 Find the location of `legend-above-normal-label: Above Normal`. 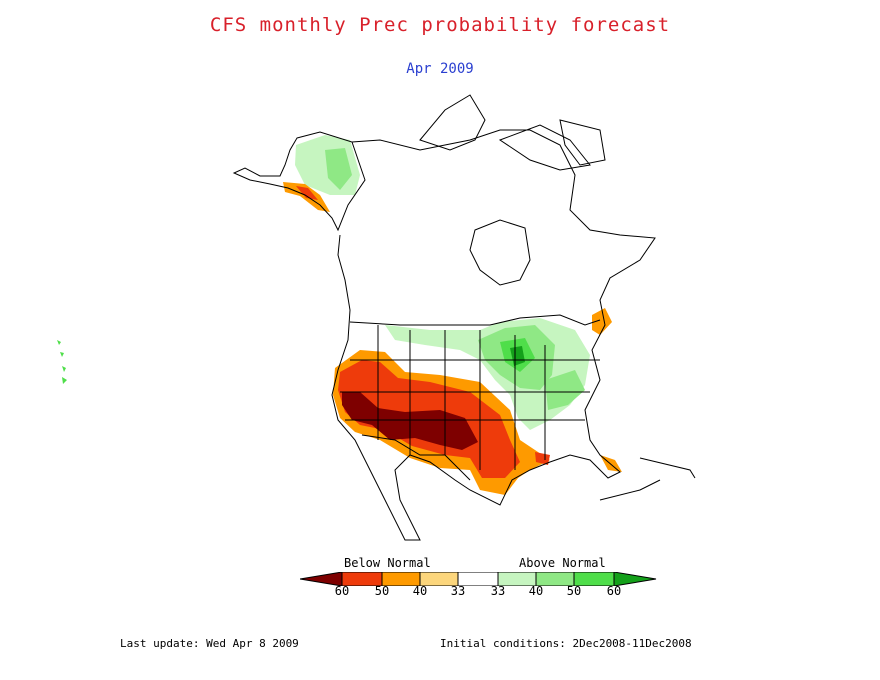

legend-above-normal-label: Above Normal is located at coordinates (562, 563).